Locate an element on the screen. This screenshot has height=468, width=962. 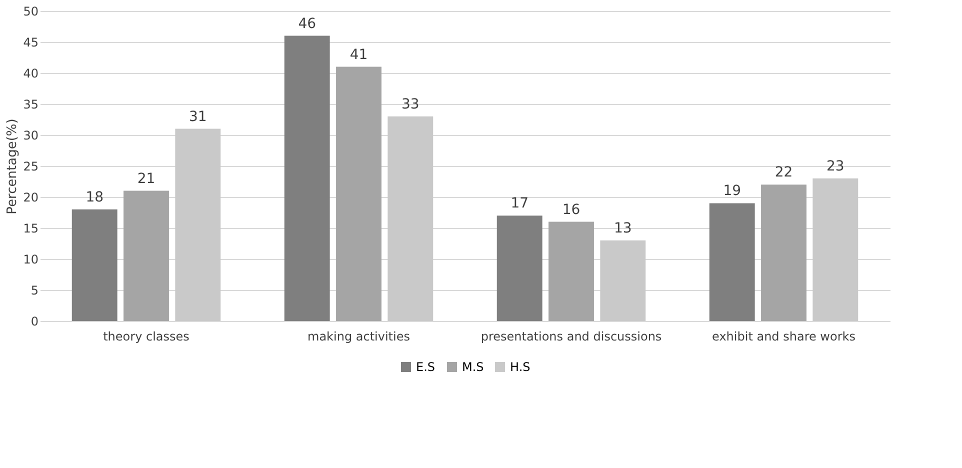
data-label: 17 is located at coordinates (519, 204).